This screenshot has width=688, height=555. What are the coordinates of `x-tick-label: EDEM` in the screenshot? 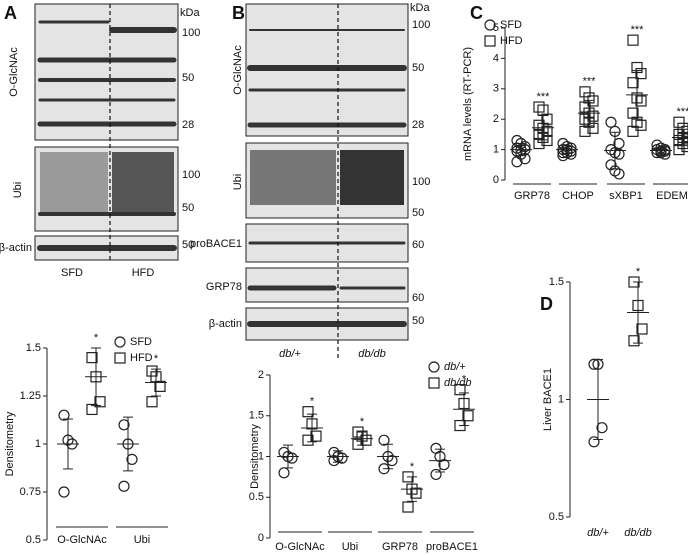 It's located at (672, 196).